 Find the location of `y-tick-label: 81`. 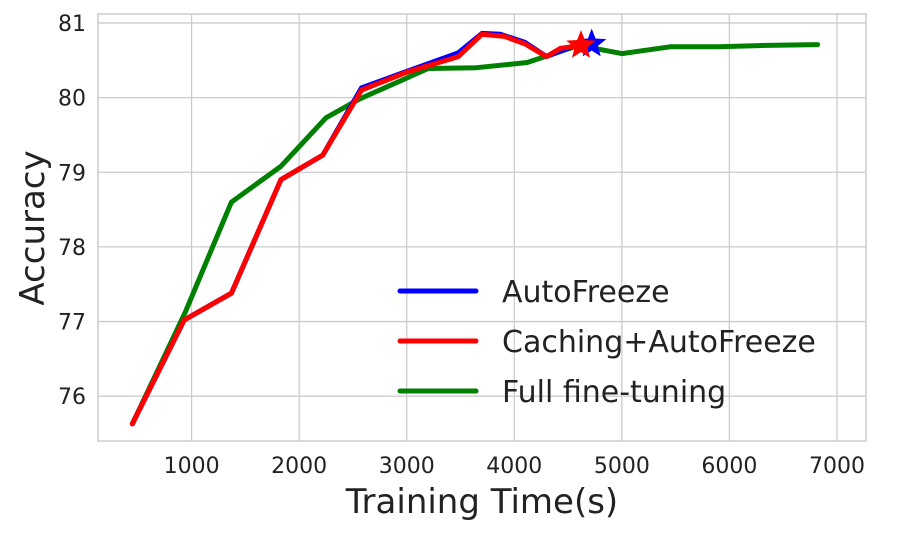

y-tick-label: 81 is located at coordinates (72, 24).